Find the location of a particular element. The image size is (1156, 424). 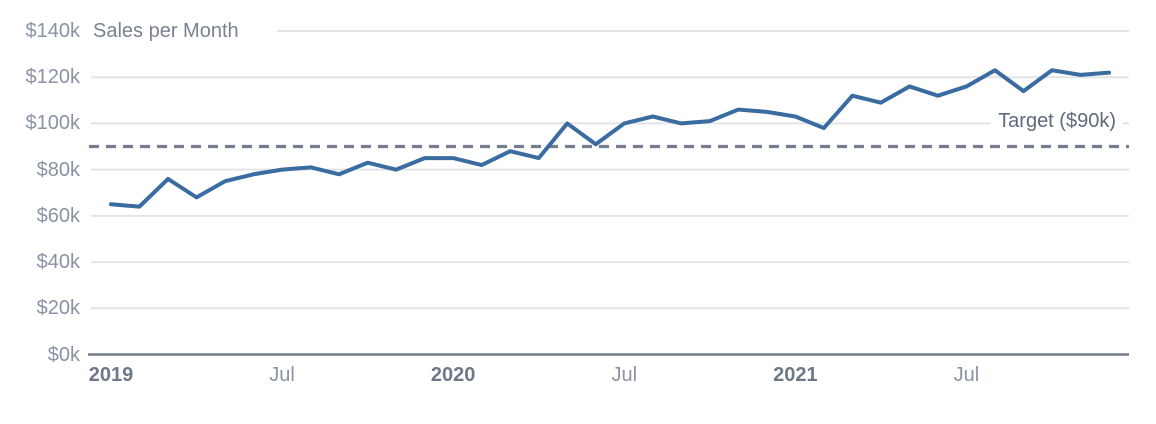

y-axis-tick-label: $40k is located at coordinates (58, 262).